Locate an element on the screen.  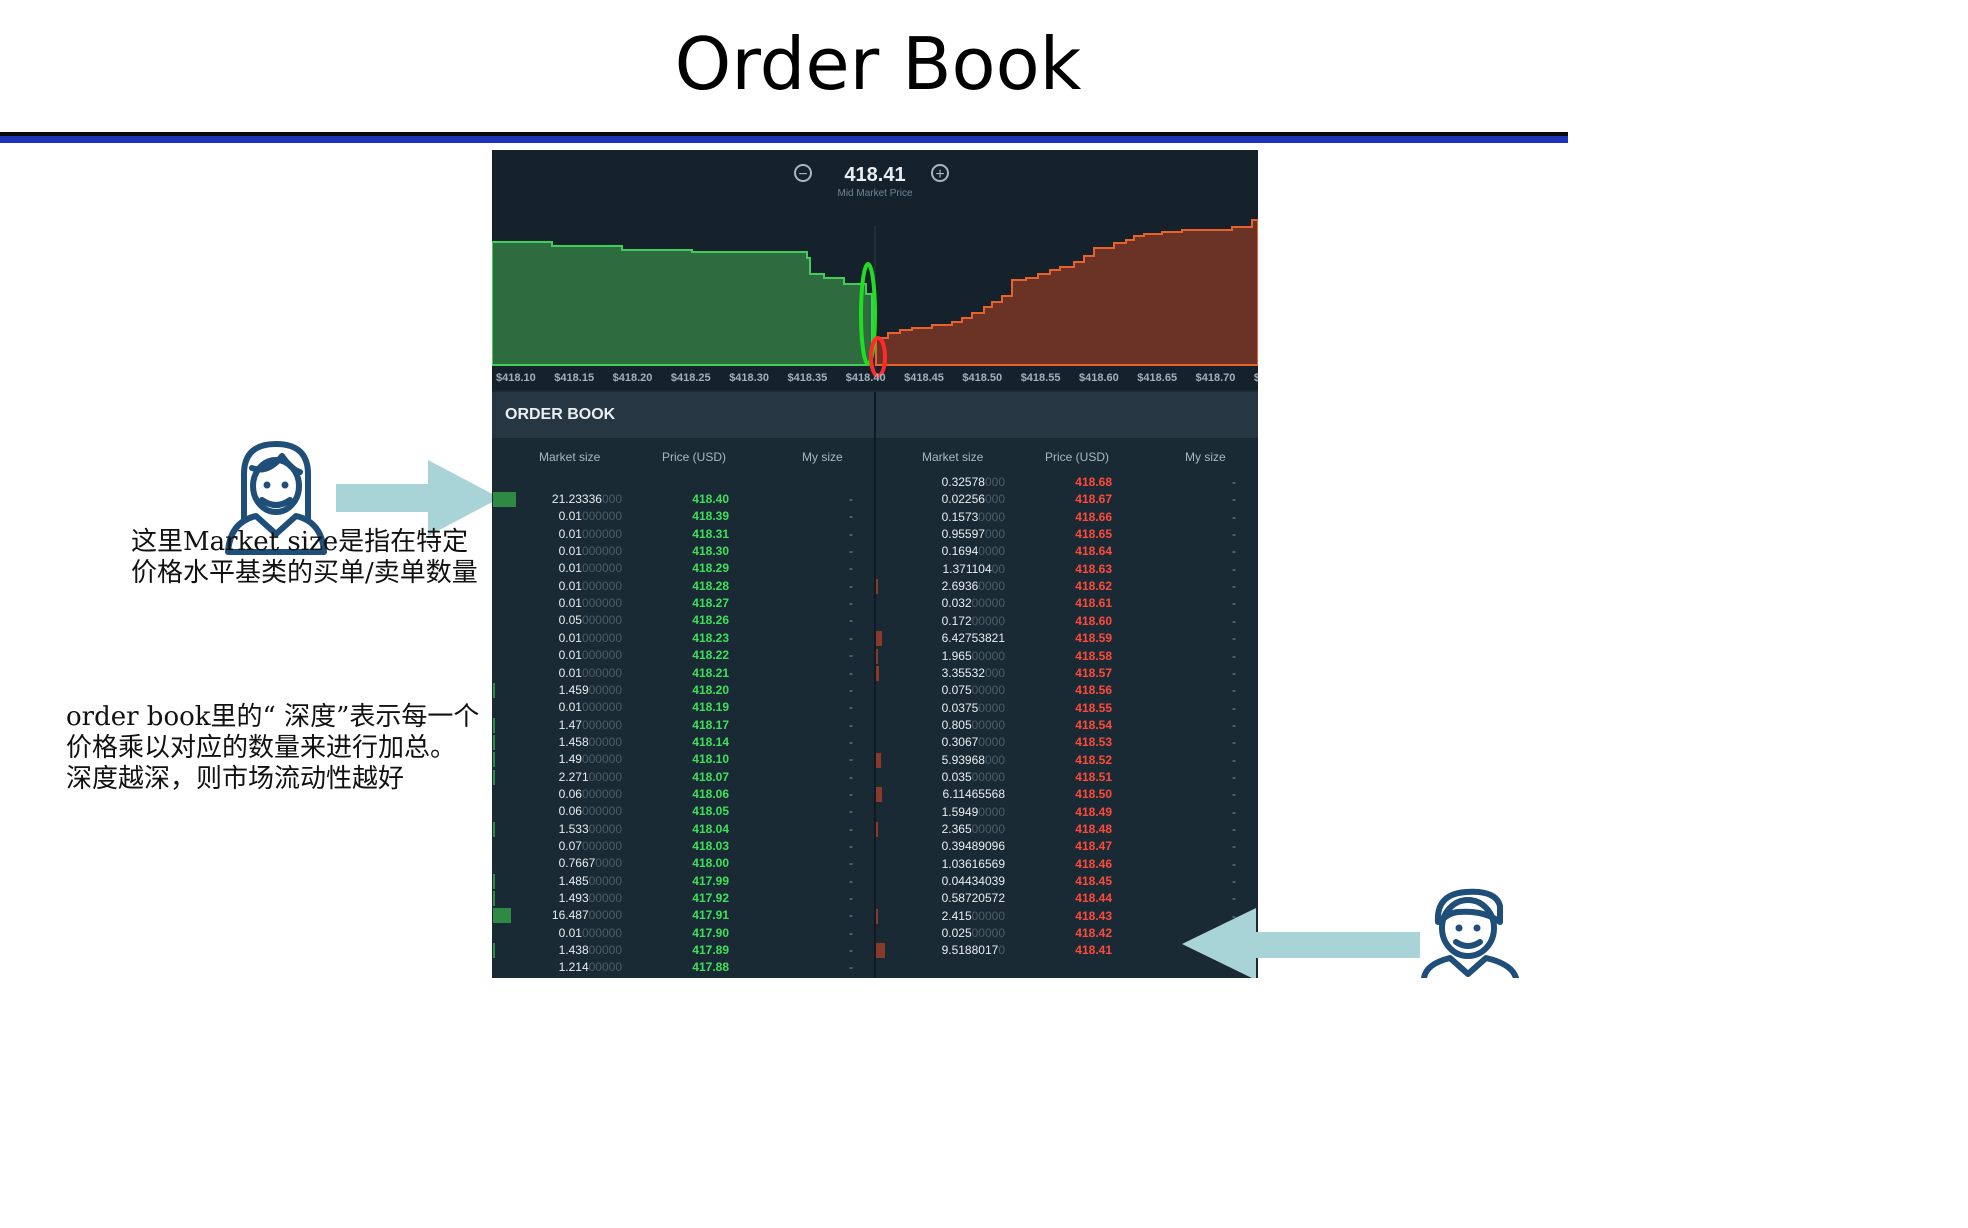
bid-row: 1.49300000 417.92 - is located at coordinates (683, 898).